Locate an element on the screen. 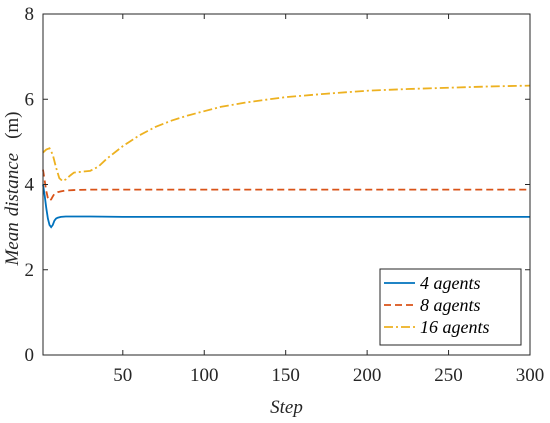  y-tick-label: 0 is located at coordinates (30, 355).